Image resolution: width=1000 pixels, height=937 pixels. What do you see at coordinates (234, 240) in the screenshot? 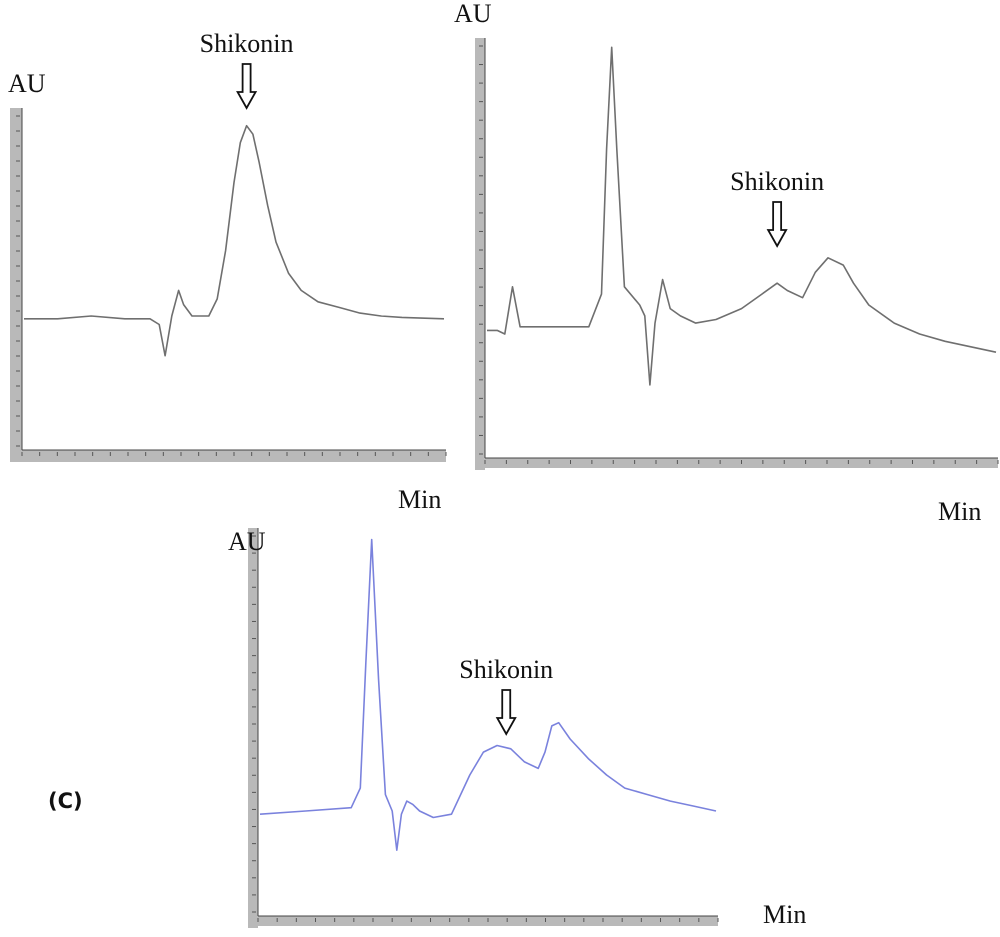
I see `series-line` at bounding box center [234, 240].